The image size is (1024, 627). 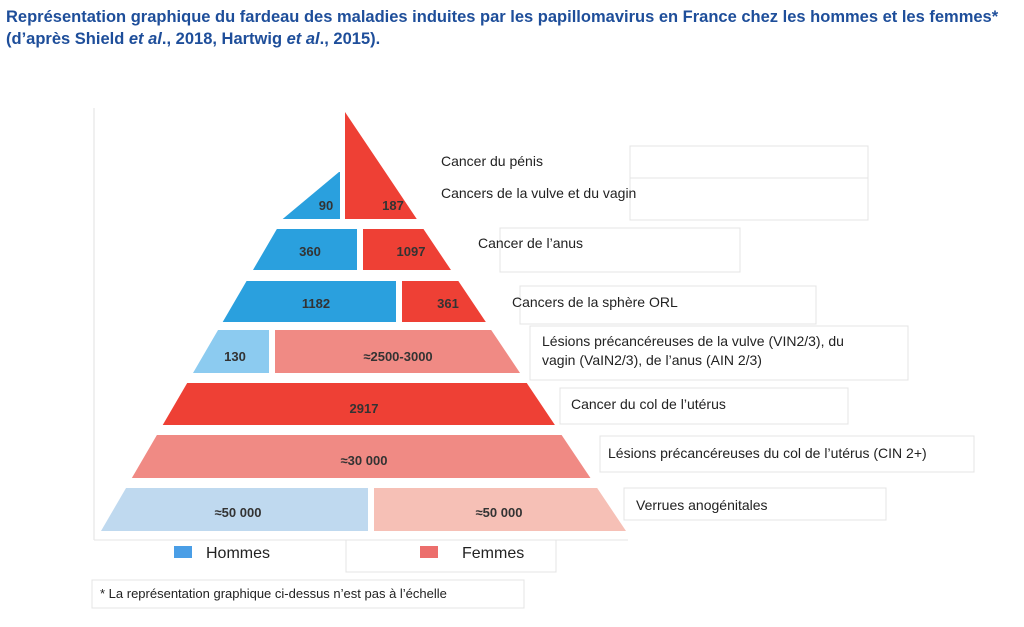 What do you see at coordinates (235, 356) in the screenshot?
I see `segment-value-hommes-lesions-precancereuses-de-la-vulve-vin2-: 130` at bounding box center [235, 356].